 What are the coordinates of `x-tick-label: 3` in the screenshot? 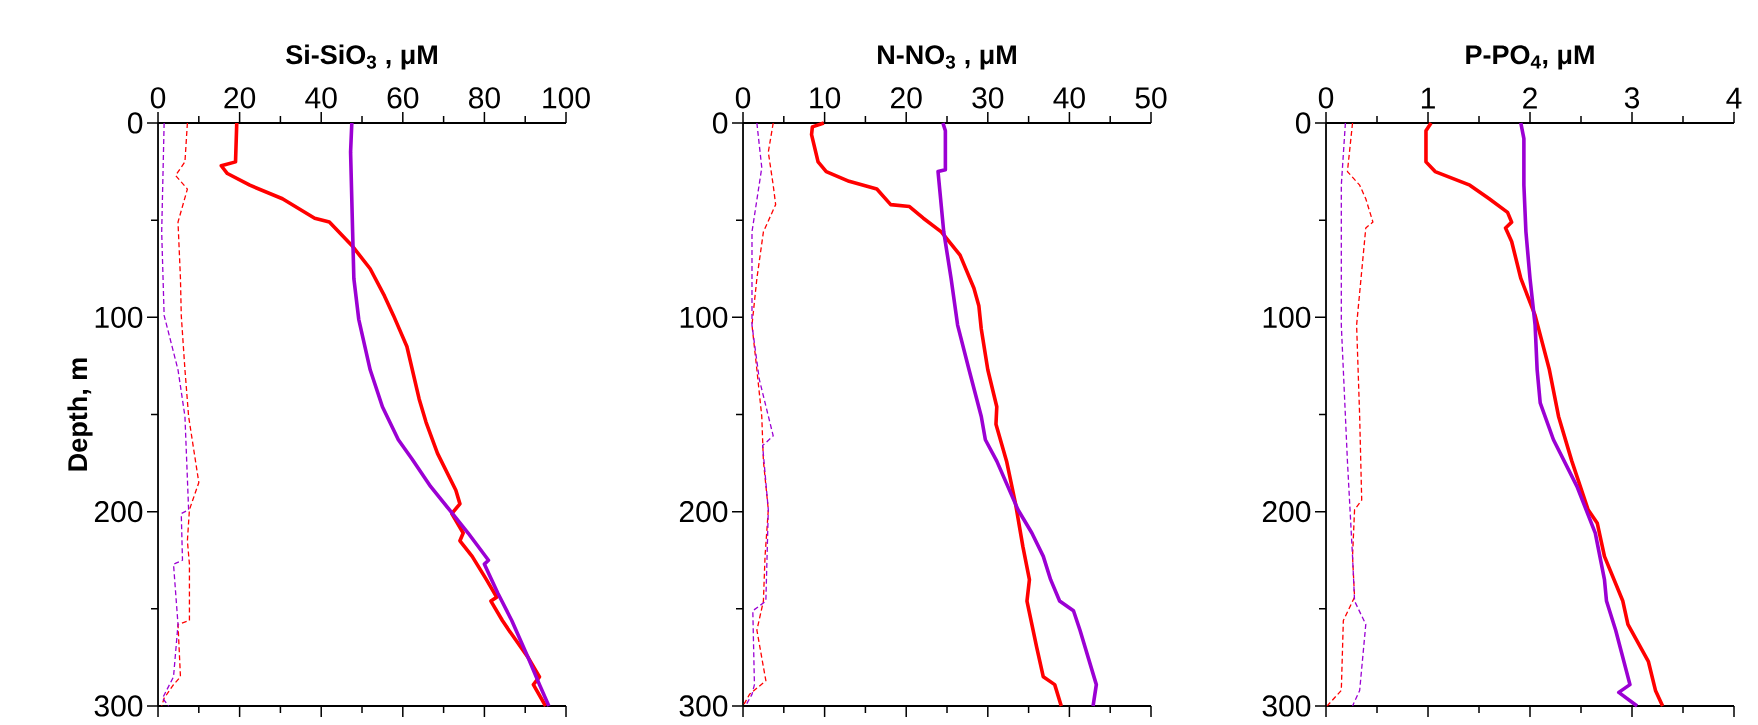 It's located at (1632, 98).